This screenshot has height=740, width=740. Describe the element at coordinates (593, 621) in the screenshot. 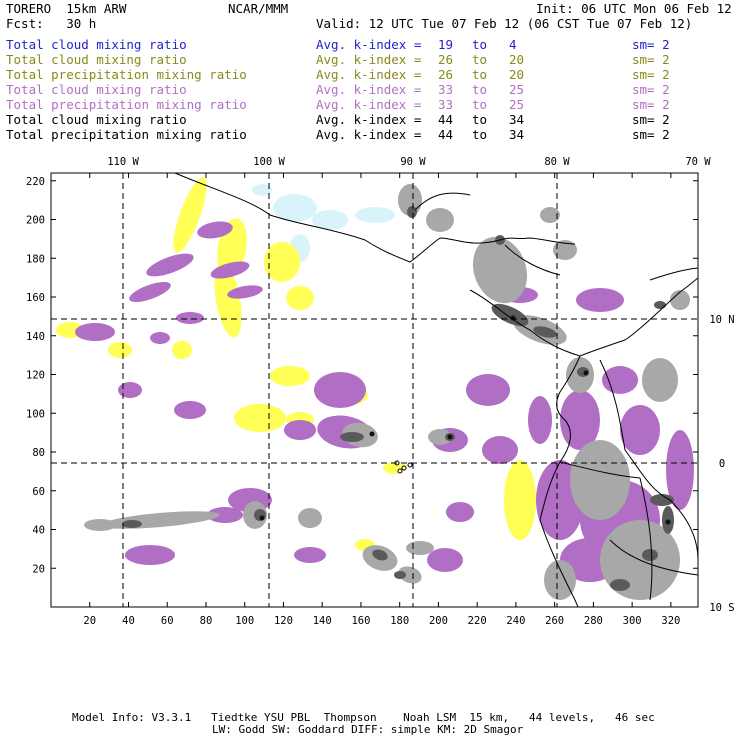

I see `x-tick-label: 280` at that location.